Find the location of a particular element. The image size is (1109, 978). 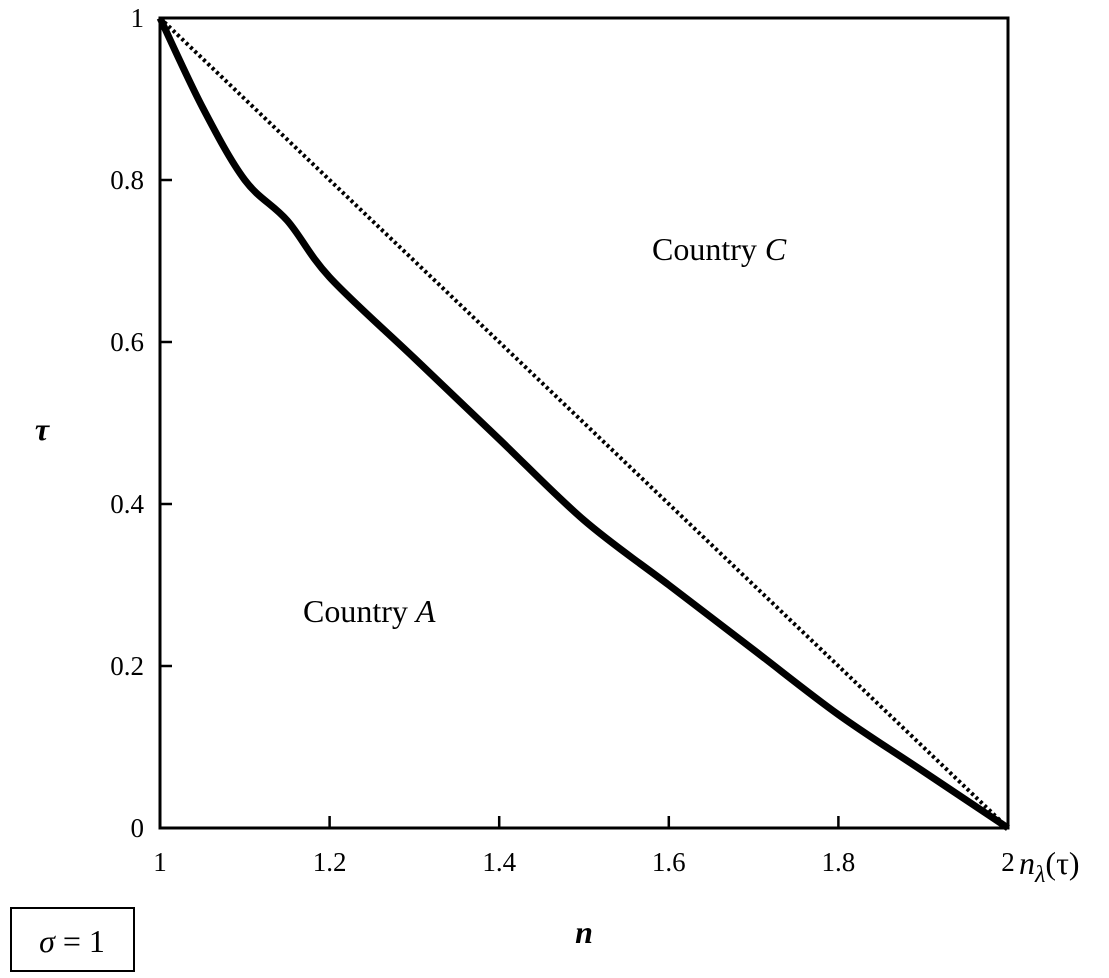

y-tick-label: 0.6 is located at coordinates (127, 342).